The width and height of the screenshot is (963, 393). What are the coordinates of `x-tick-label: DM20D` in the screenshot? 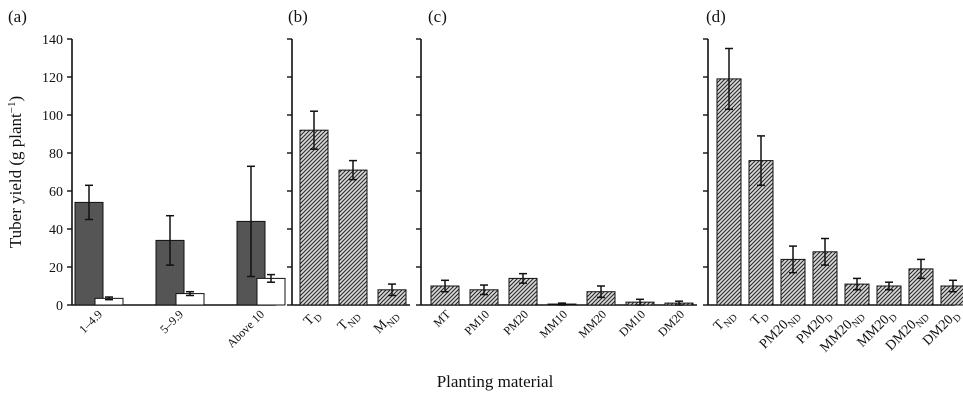 It's located at (941, 329).